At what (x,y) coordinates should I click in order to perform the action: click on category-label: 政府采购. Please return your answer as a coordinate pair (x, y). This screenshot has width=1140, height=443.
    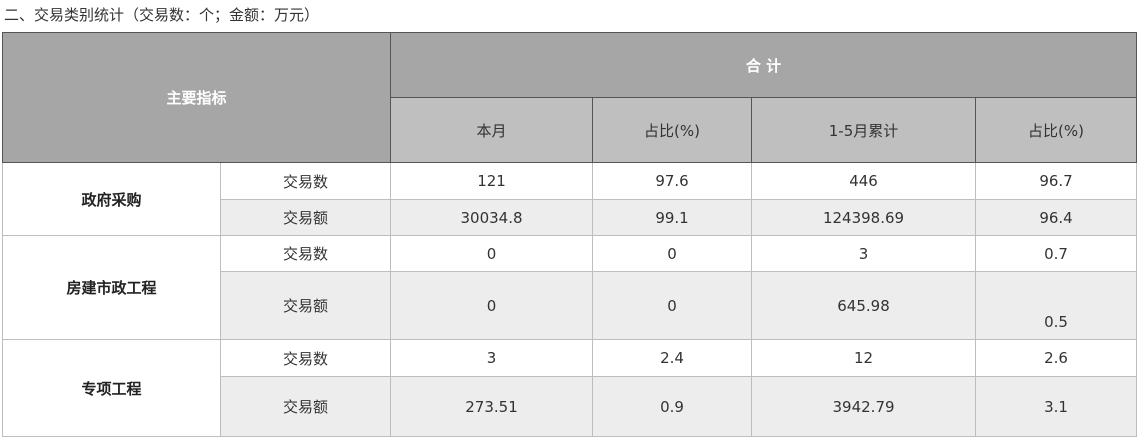
    Looking at the image, I should click on (111, 199).